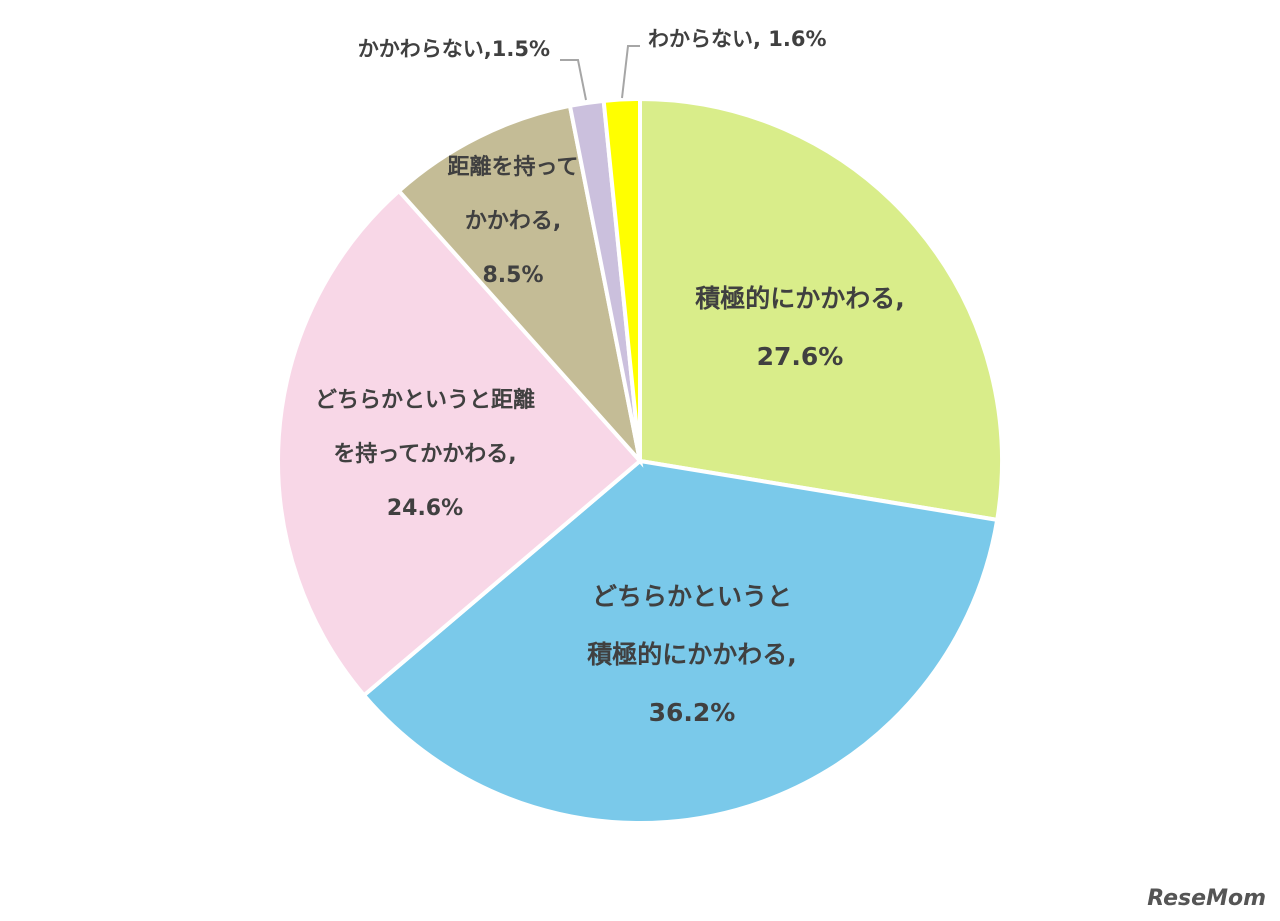 This screenshot has width=1280, height=921. What do you see at coordinates (424, 49) in the screenshot?
I see `category-label: かかわらない,` at bounding box center [424, 49].